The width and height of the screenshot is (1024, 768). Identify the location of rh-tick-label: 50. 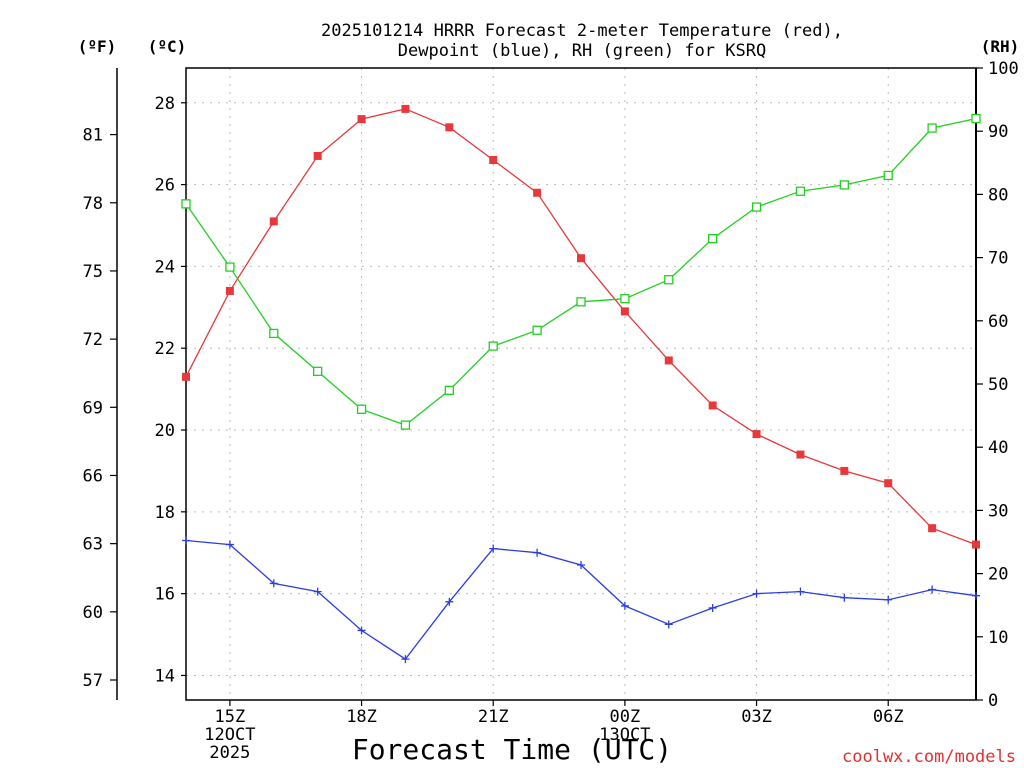
(998, 385).